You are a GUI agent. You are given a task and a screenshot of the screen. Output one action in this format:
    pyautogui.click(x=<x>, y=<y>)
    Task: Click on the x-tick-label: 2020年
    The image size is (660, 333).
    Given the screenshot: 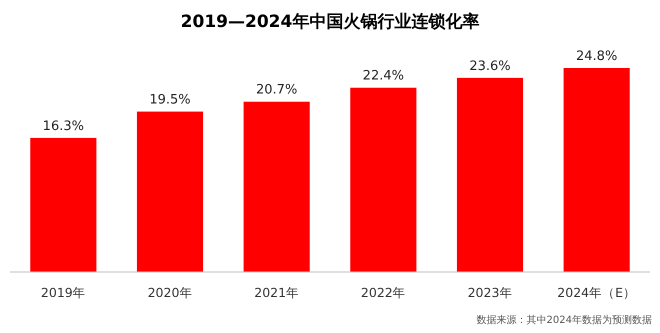 What is the action you would take?
    pyautogui.click(x=170, y=292)
    